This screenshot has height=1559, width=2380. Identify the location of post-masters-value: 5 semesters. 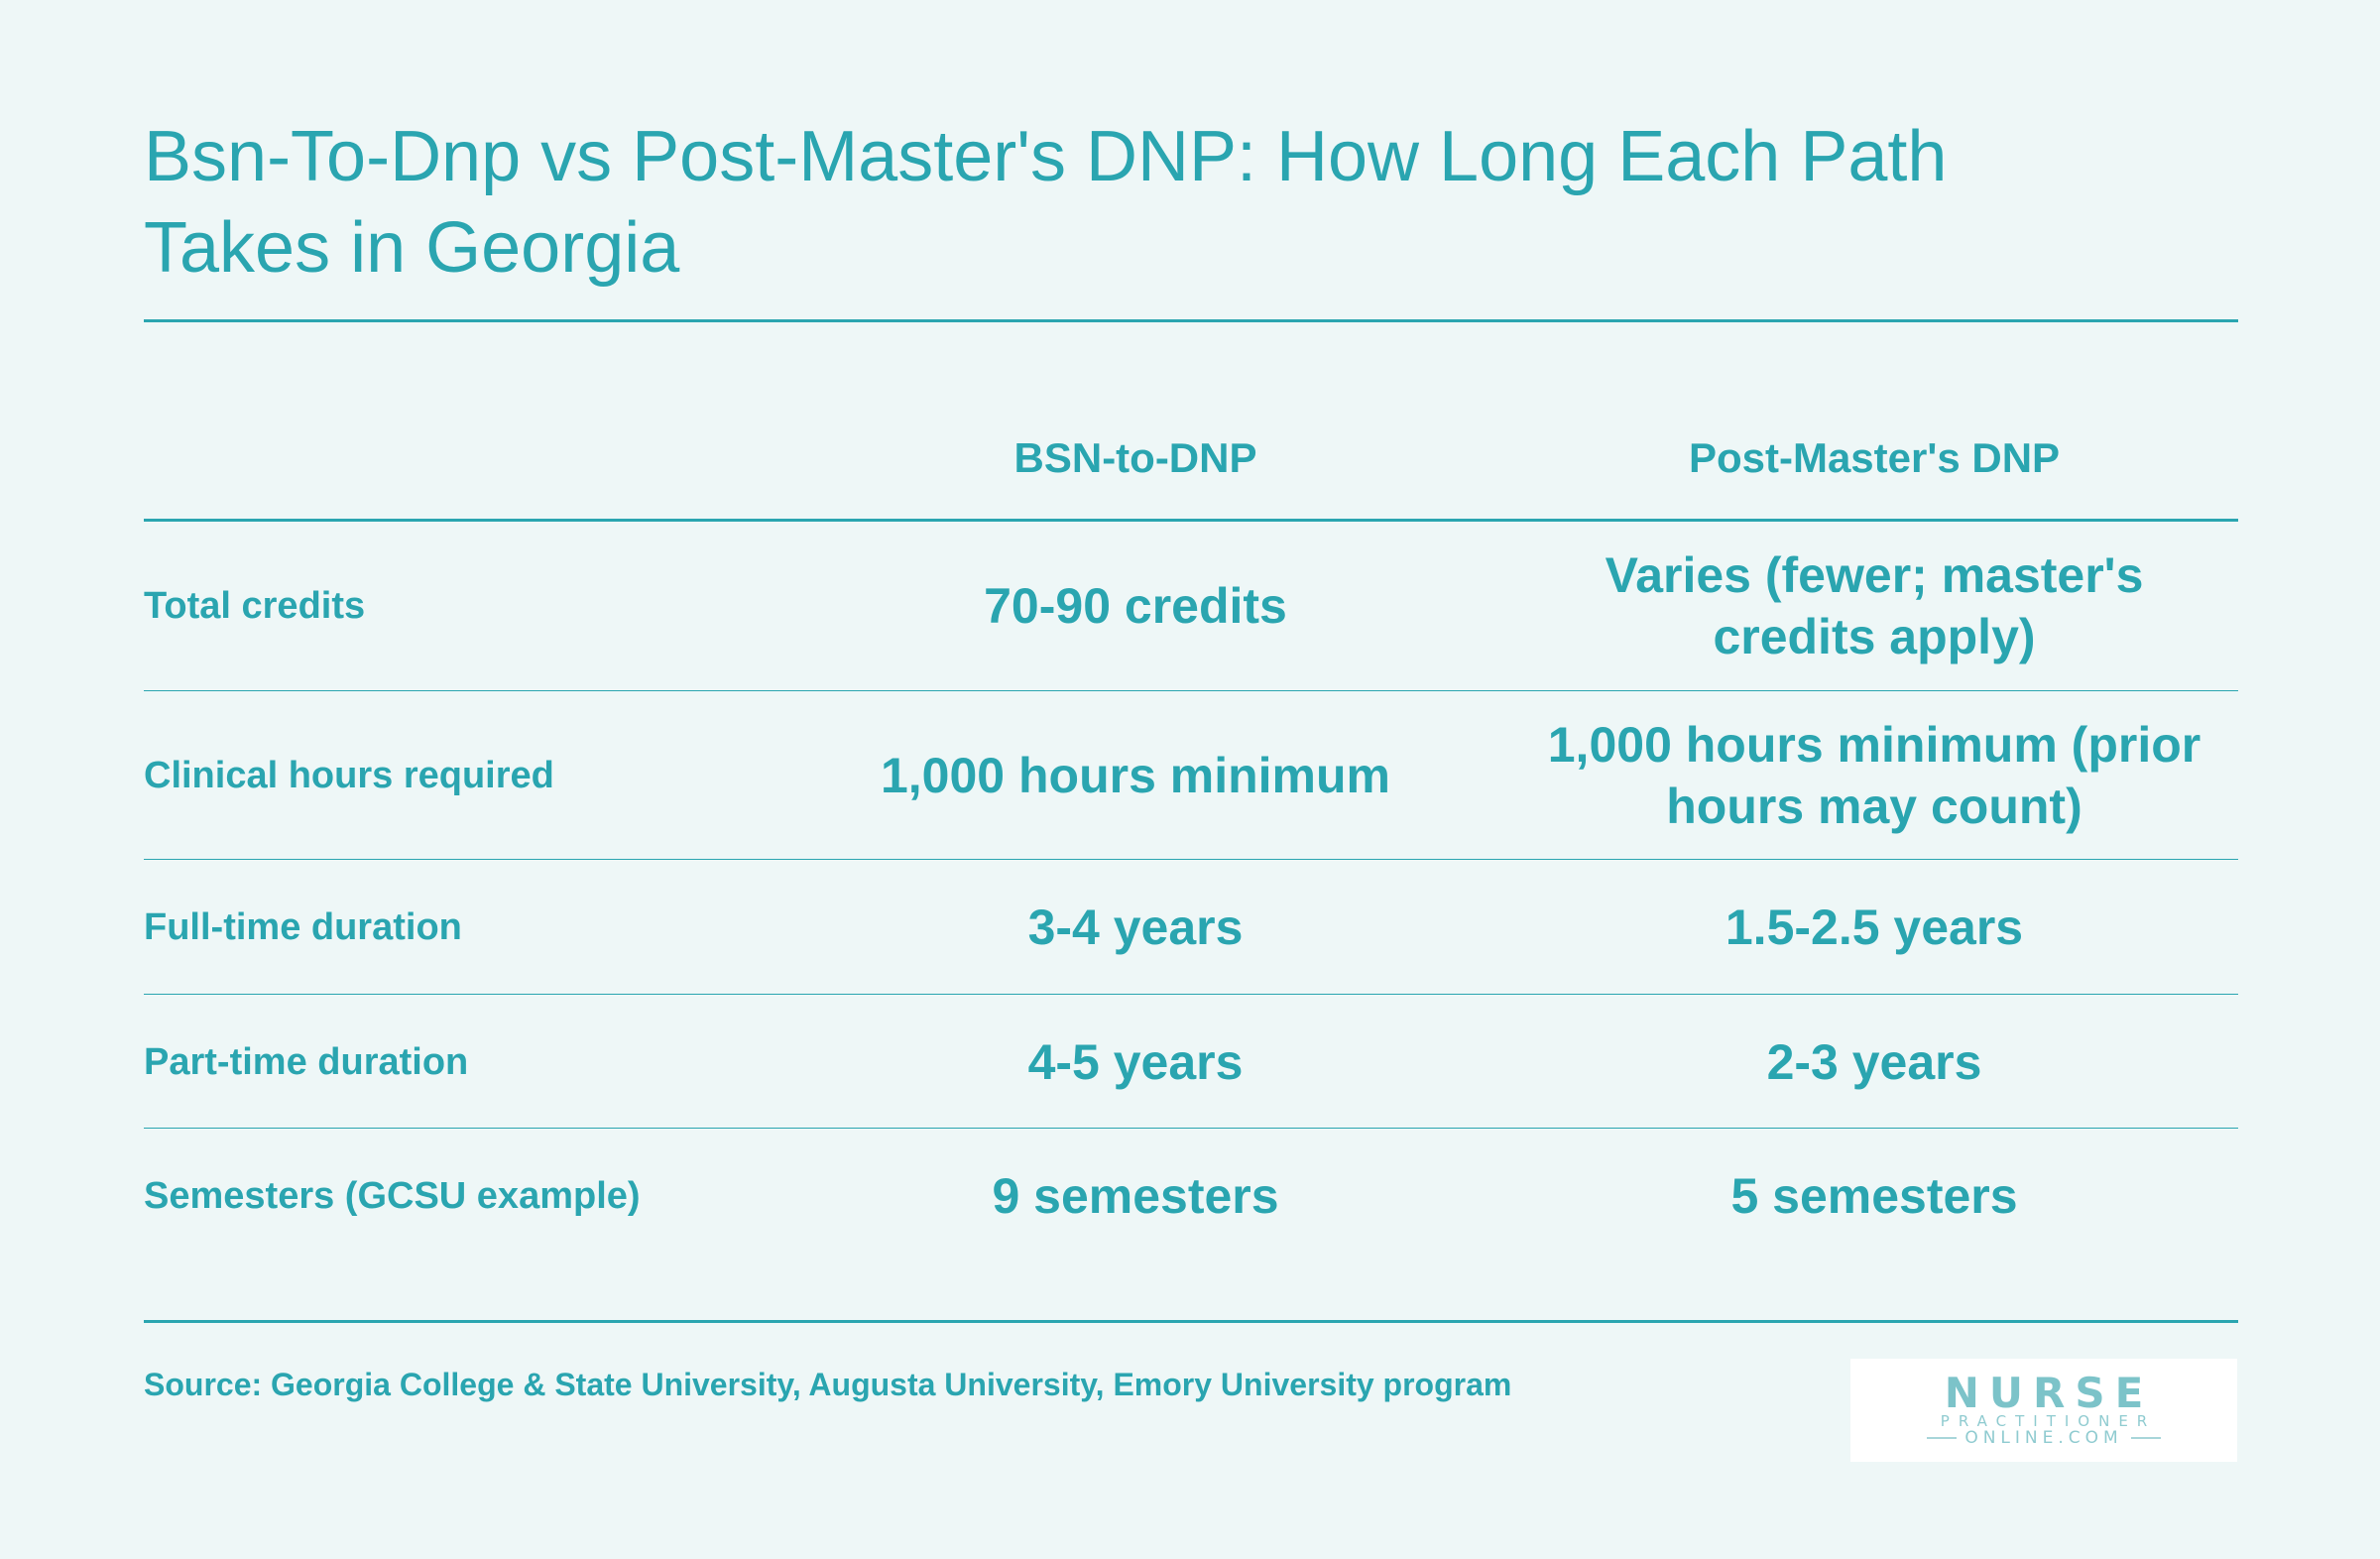
(1874, 1196).